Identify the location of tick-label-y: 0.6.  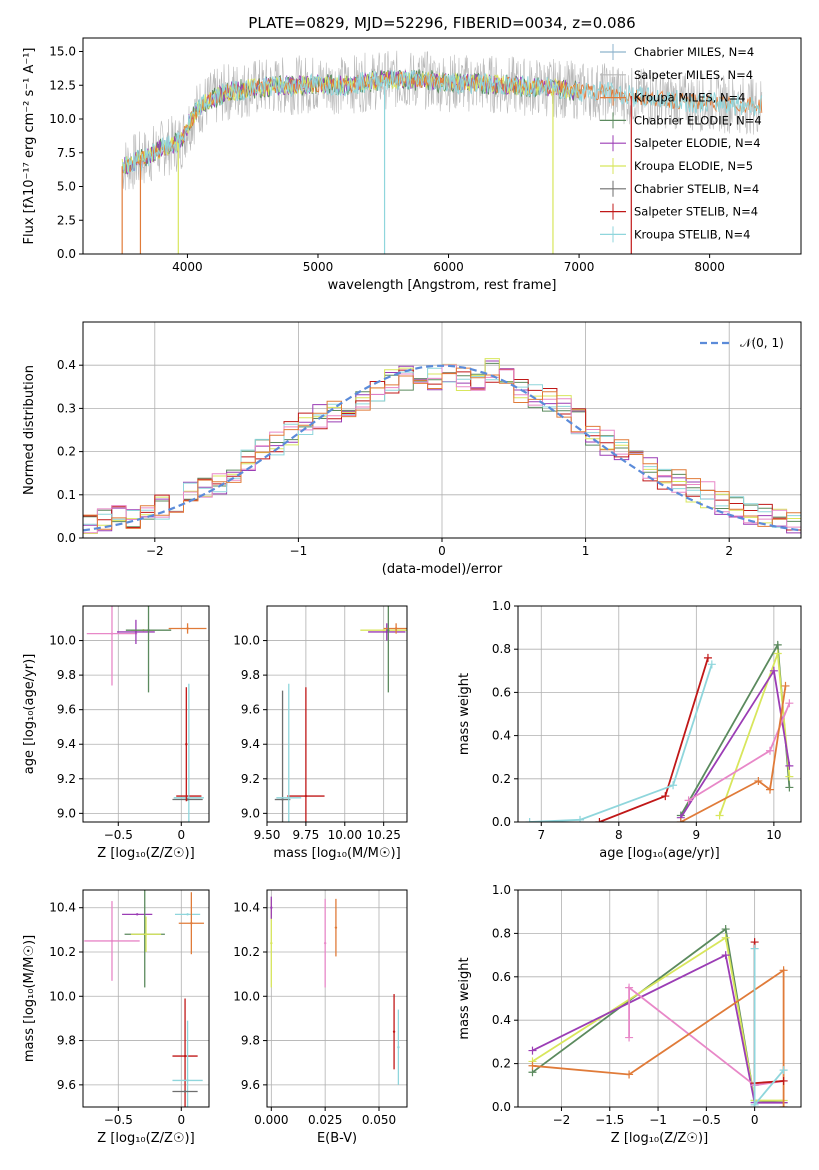
(501, 692).